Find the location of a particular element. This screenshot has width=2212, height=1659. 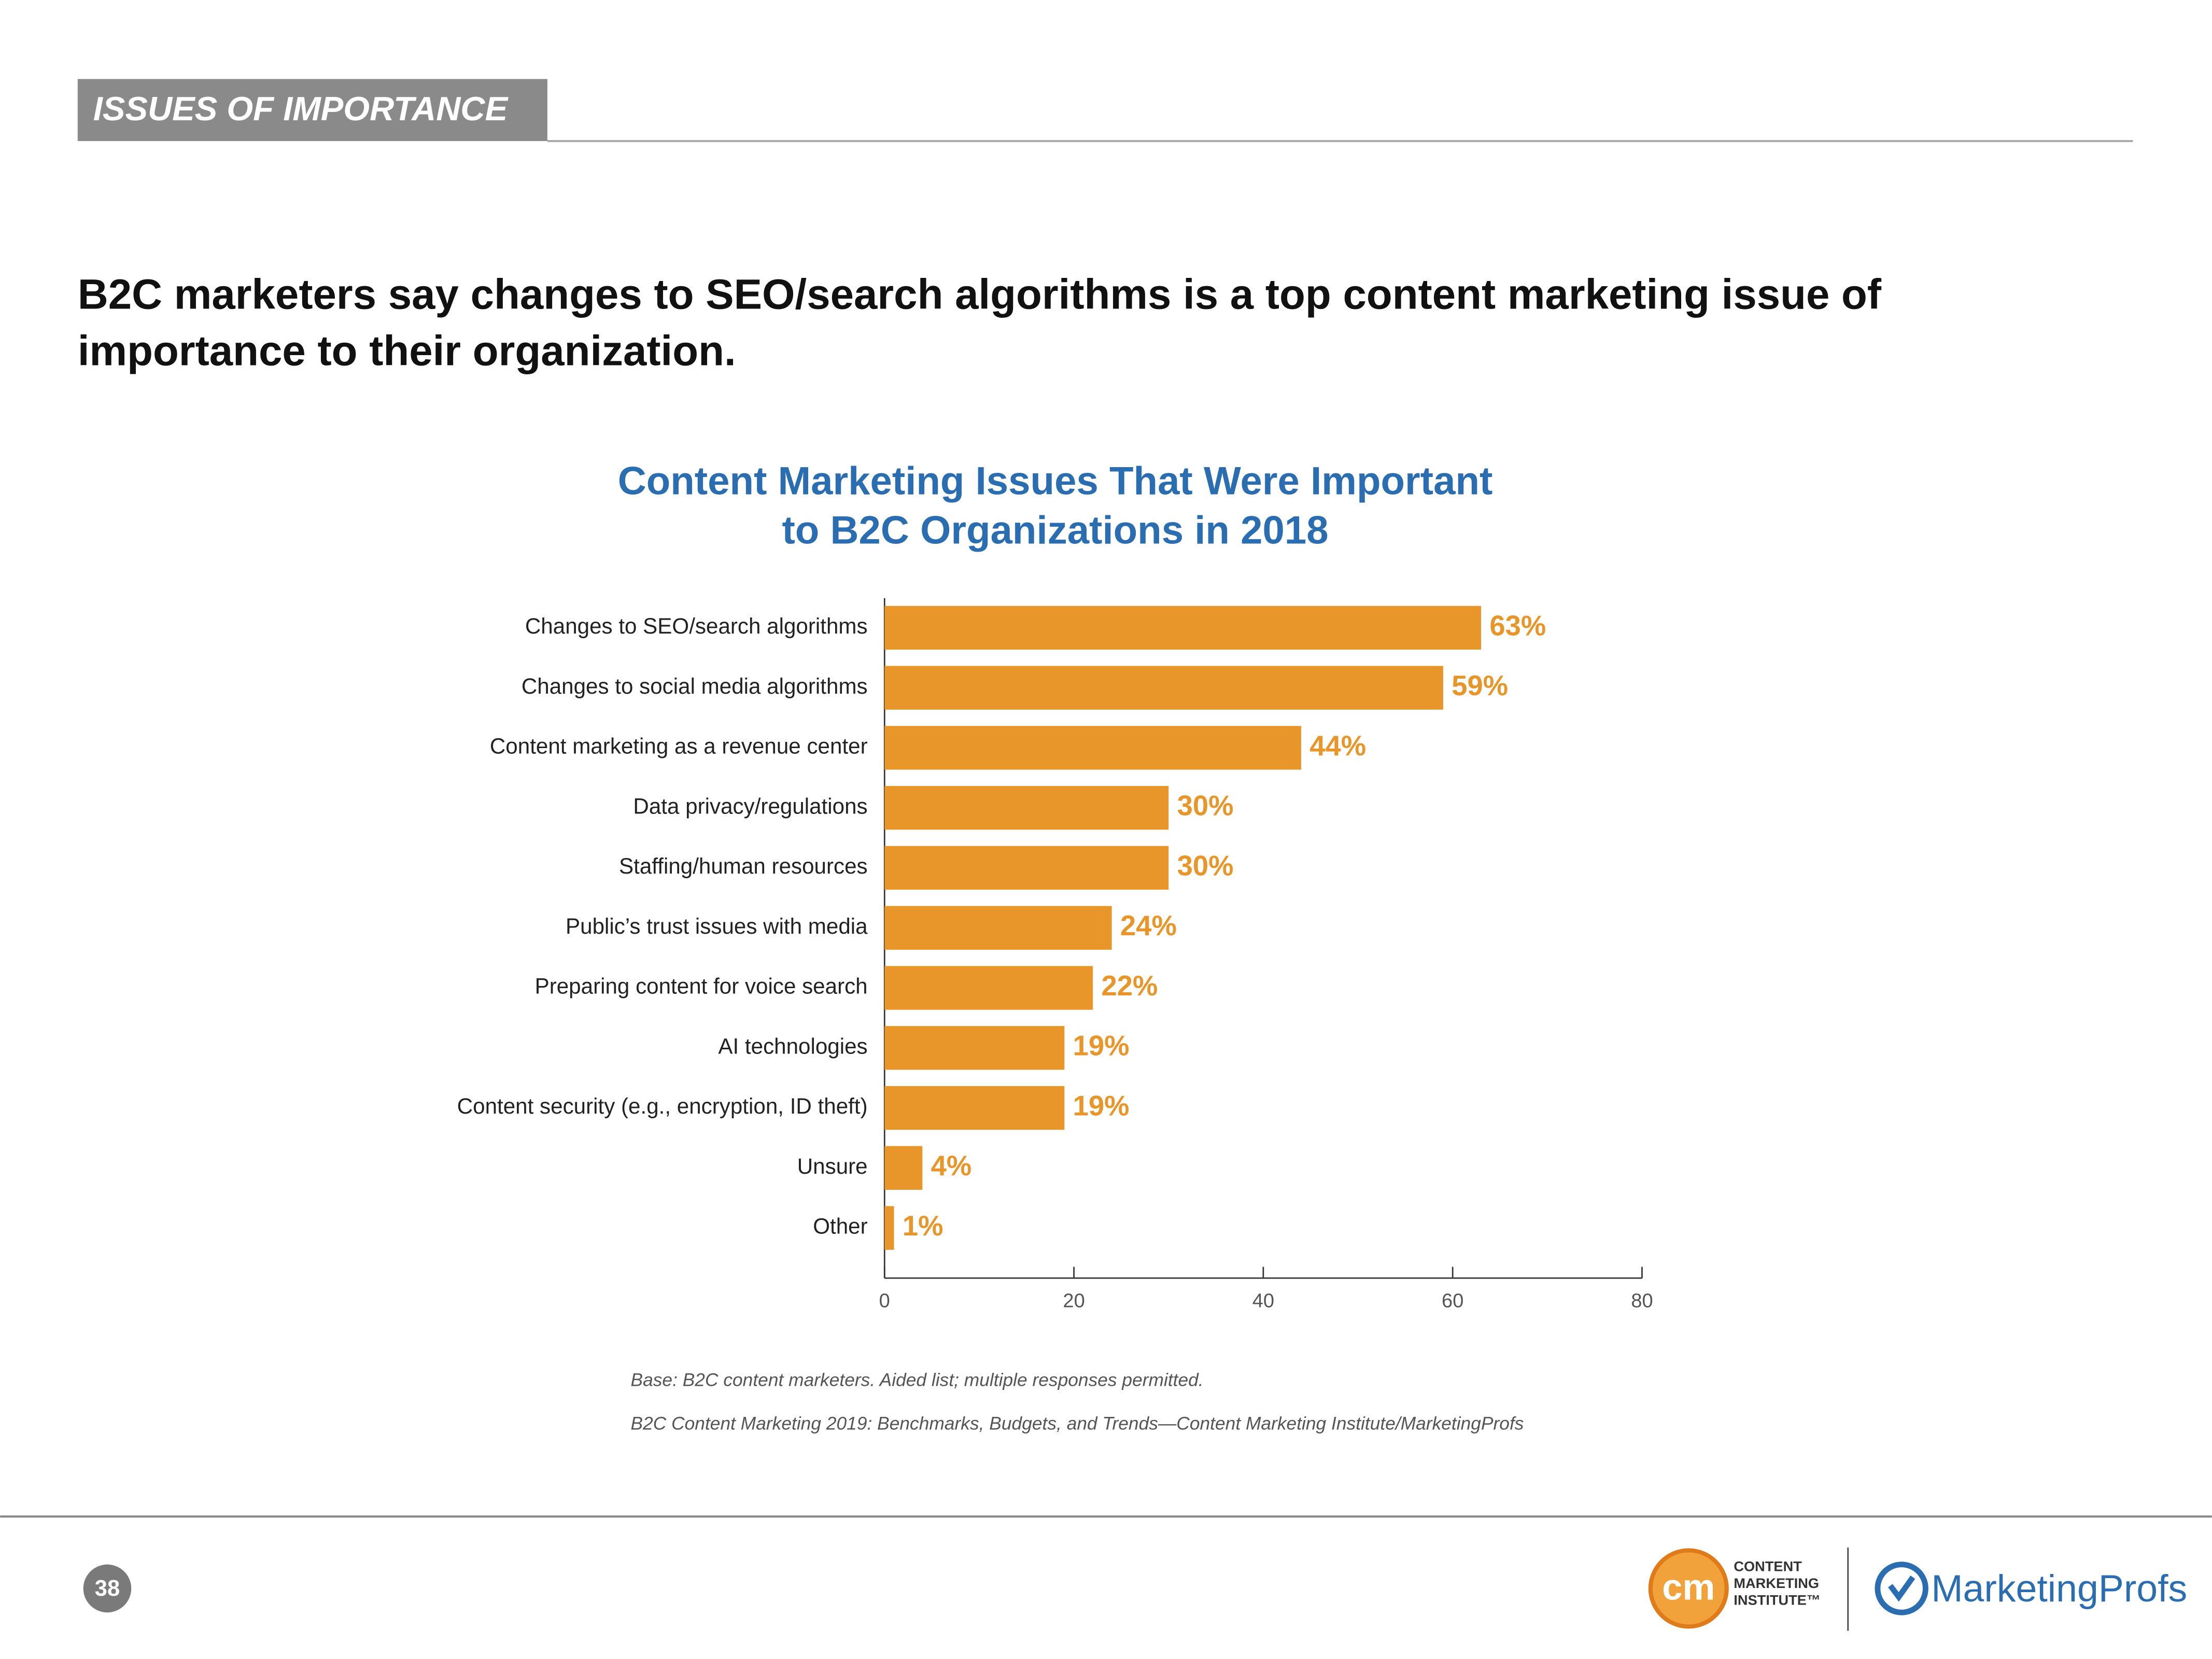

y-tick-label: Unsure is located at coordinates (832, 1166).